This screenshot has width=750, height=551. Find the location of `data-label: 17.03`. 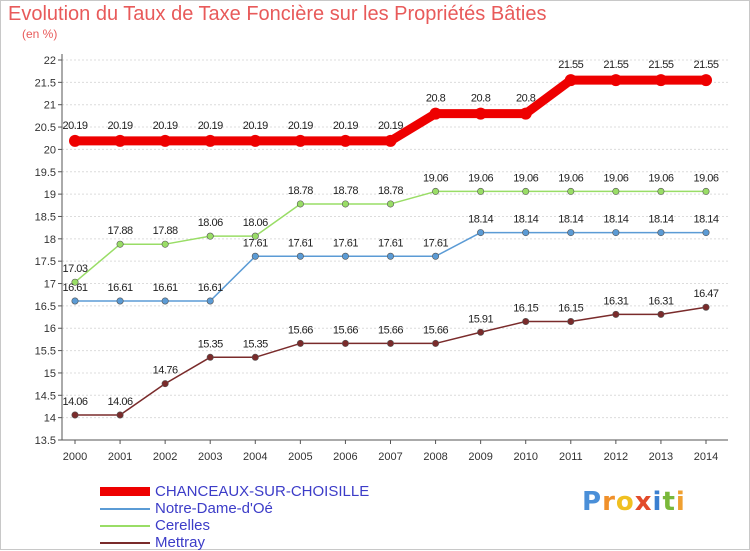

data-label: 17.03 is located at coordinates (74, 269).